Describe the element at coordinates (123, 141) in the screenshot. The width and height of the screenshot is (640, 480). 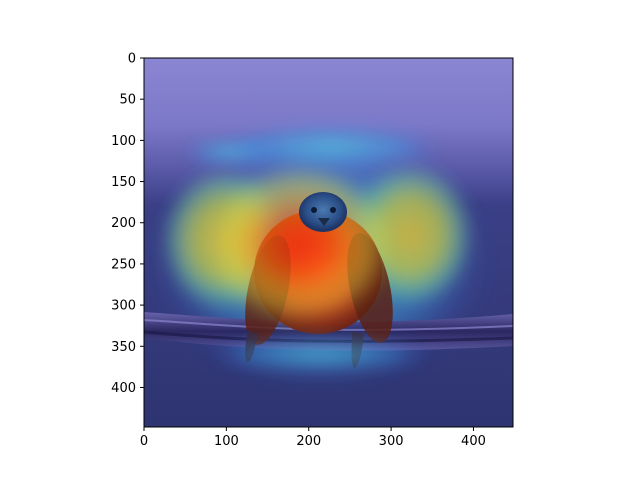
I see `y-tick-label: 100` at that location.